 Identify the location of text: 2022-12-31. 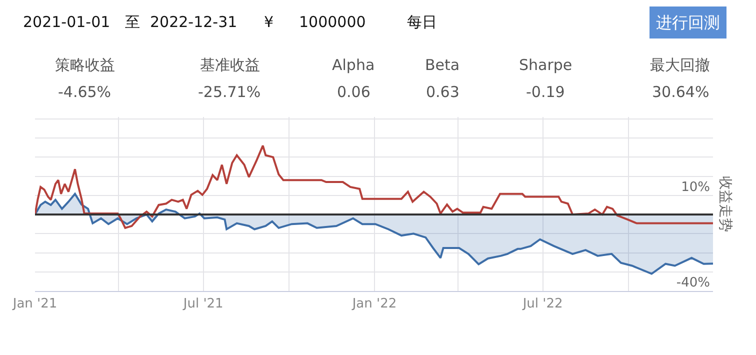
(194, 22).